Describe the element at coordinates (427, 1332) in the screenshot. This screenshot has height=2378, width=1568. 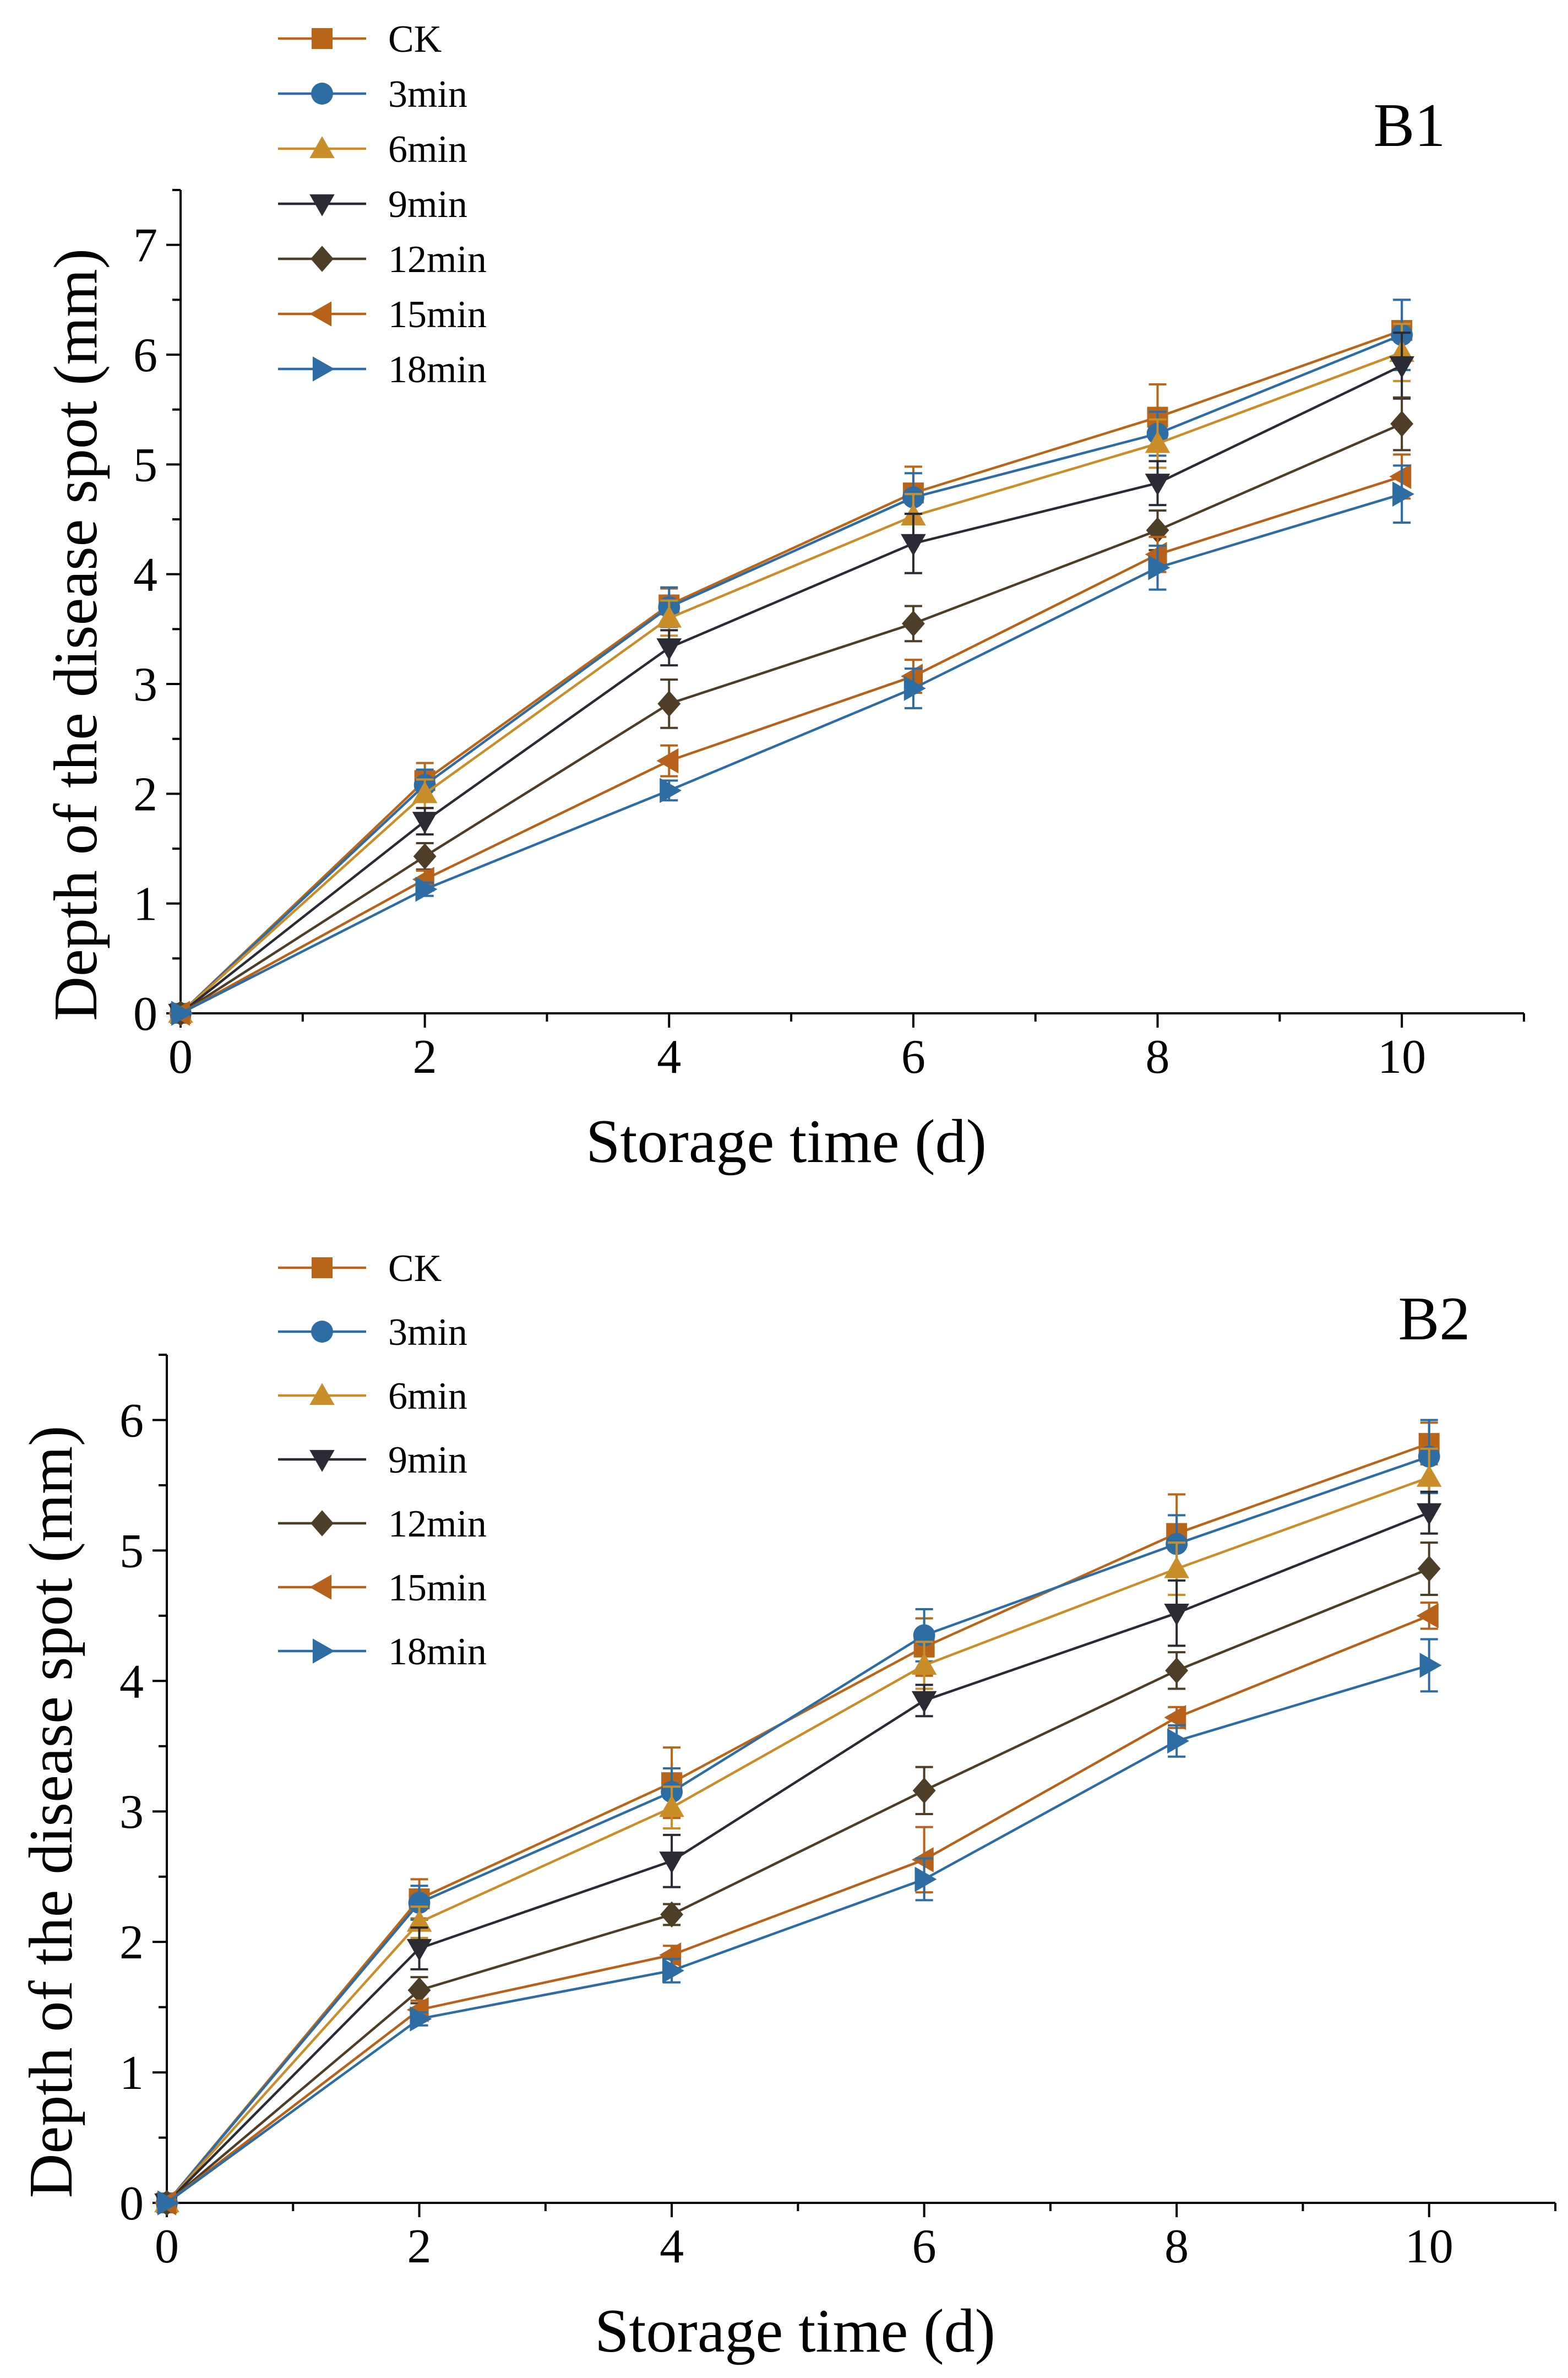
I see `legend-label: 3min` at that location.